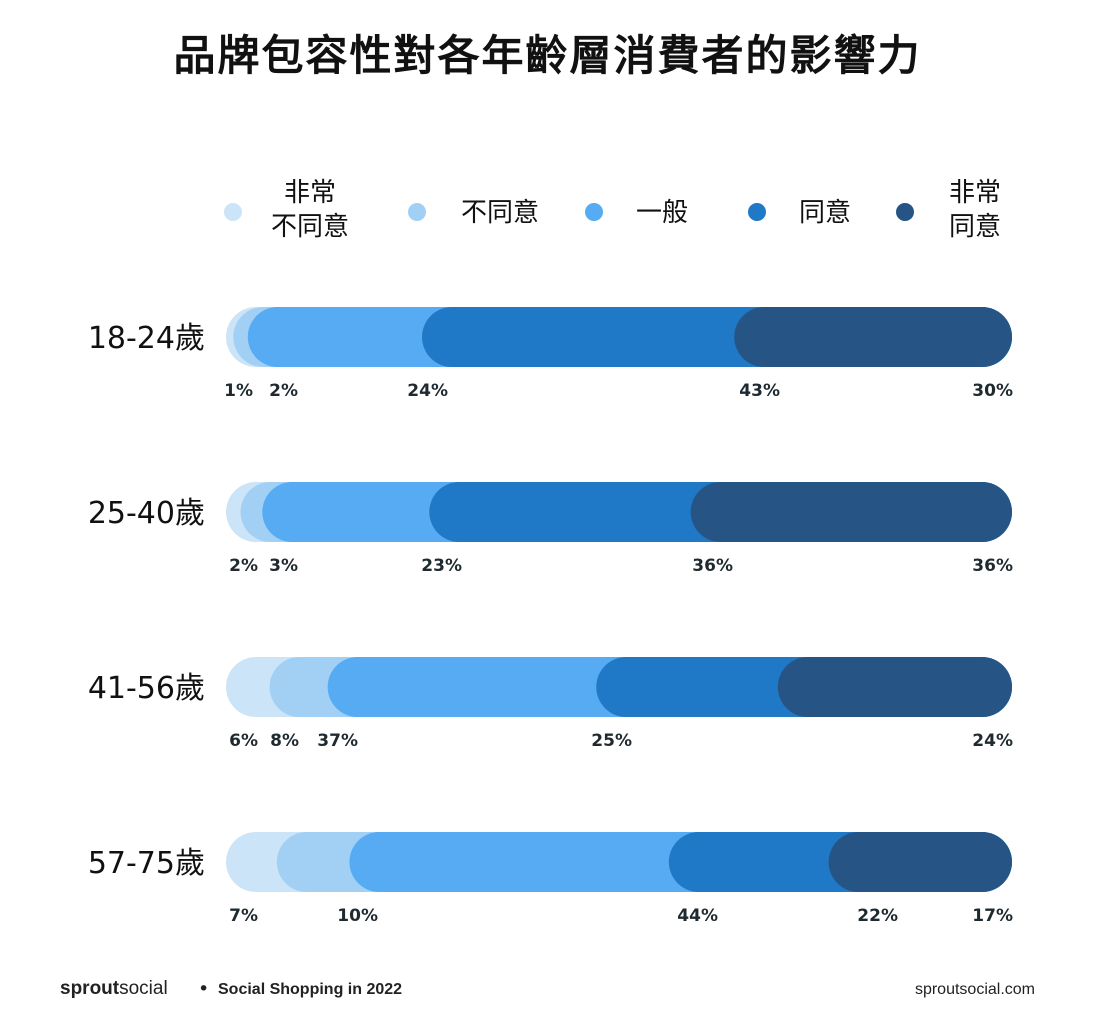 The image size is (1095, 1025). What do you see at coordinates (992, 916) in the screenshot?
I see `value-label: 17%` at bounding box center [992, 916].